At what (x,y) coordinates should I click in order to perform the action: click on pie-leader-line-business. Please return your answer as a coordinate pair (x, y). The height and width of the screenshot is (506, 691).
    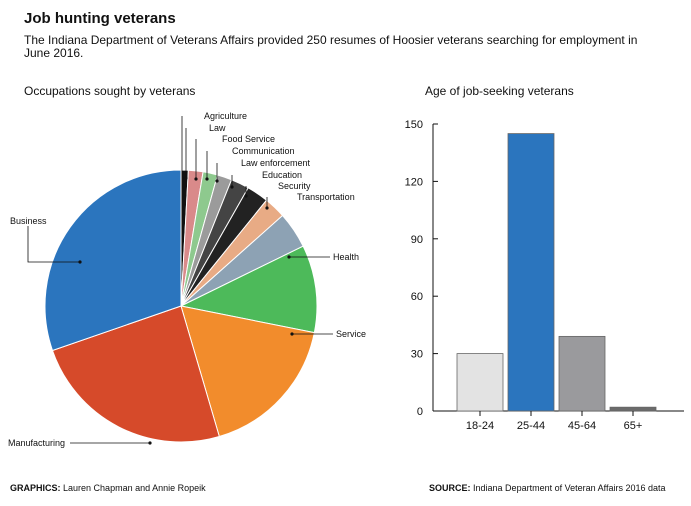
    Looking at the image, I should click on (53, 244).